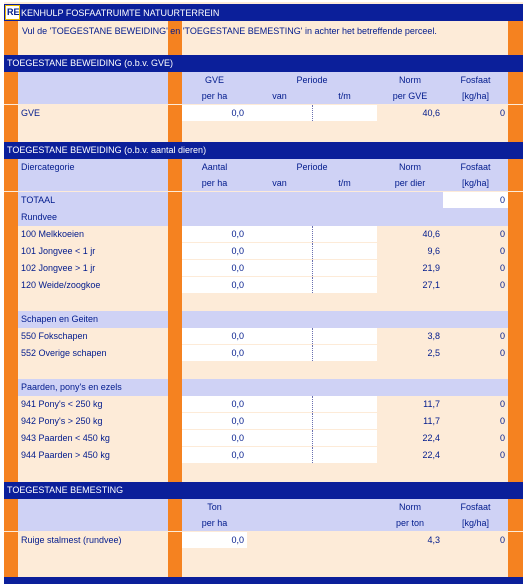 This screenshot has width=527, height=586. What do you see at coordinates (39, 217) in the screenshot?
I see `group-header: Rundvee` at bounding box center [39, 217].